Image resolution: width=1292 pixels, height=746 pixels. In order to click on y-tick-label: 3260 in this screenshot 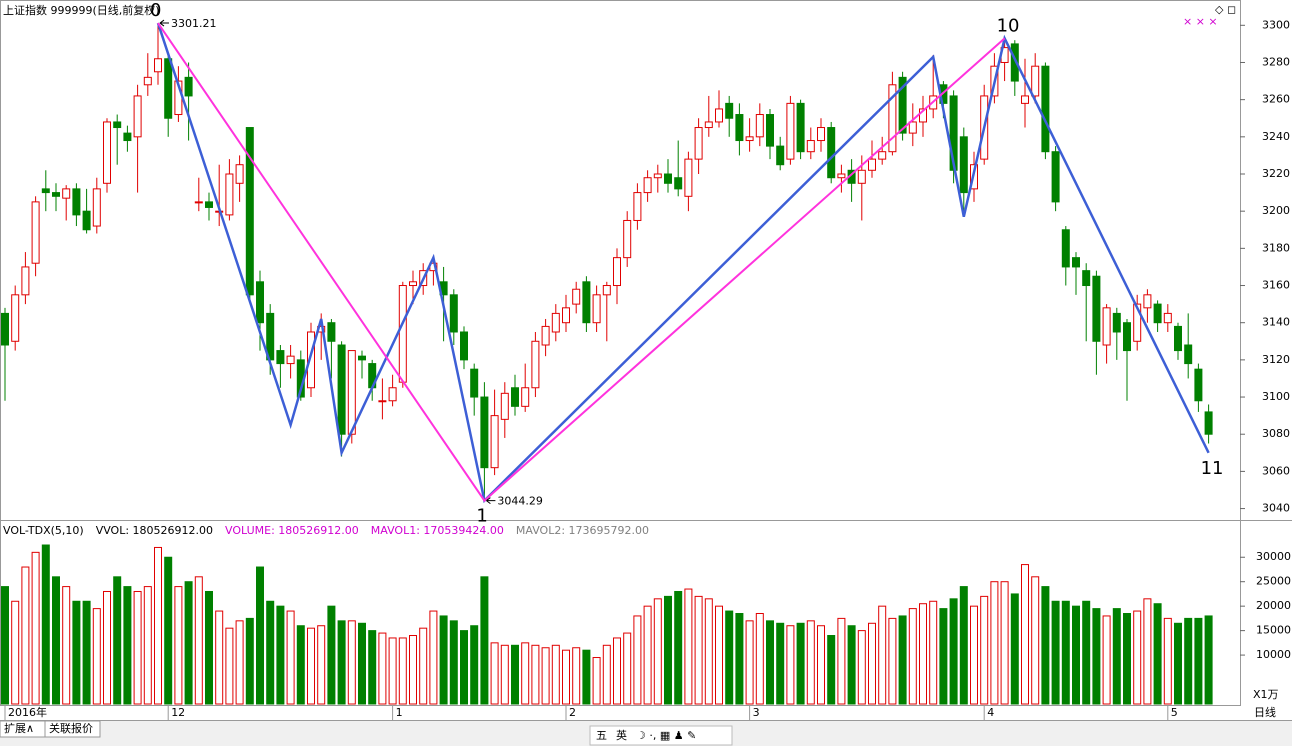, I will do `click(1276, 99)`.